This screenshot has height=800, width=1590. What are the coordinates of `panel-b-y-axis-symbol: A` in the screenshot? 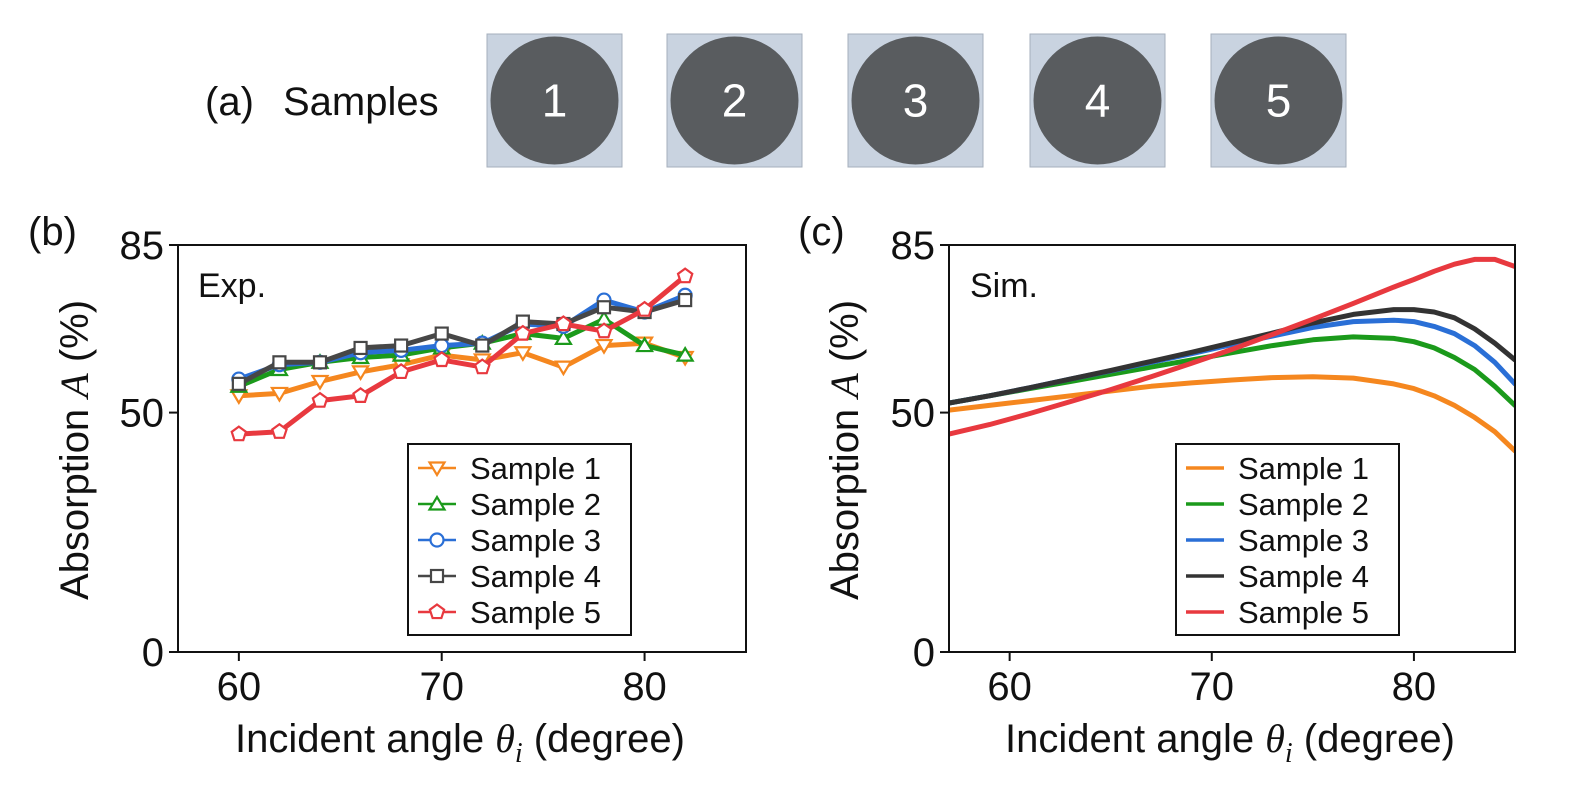 It's located at (74, 387).